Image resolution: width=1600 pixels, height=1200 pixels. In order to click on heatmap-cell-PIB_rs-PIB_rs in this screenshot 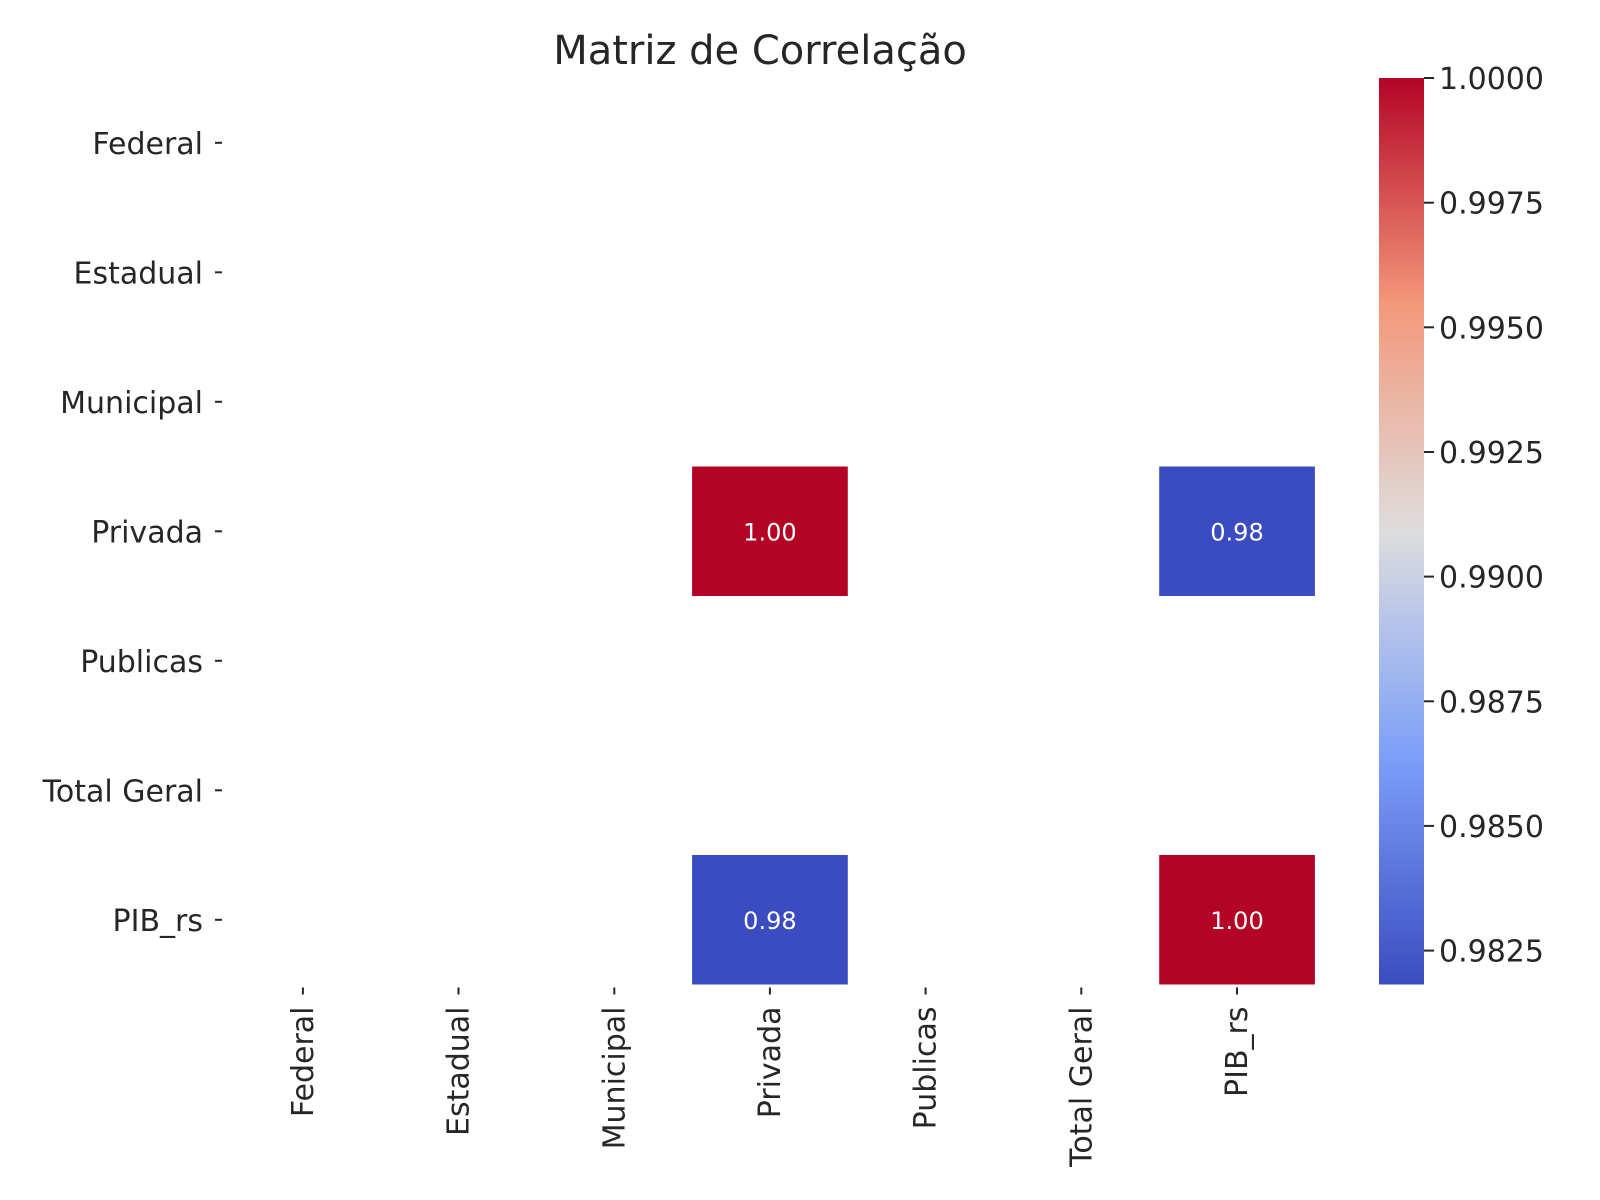, I will do `click(1237, 920)`.